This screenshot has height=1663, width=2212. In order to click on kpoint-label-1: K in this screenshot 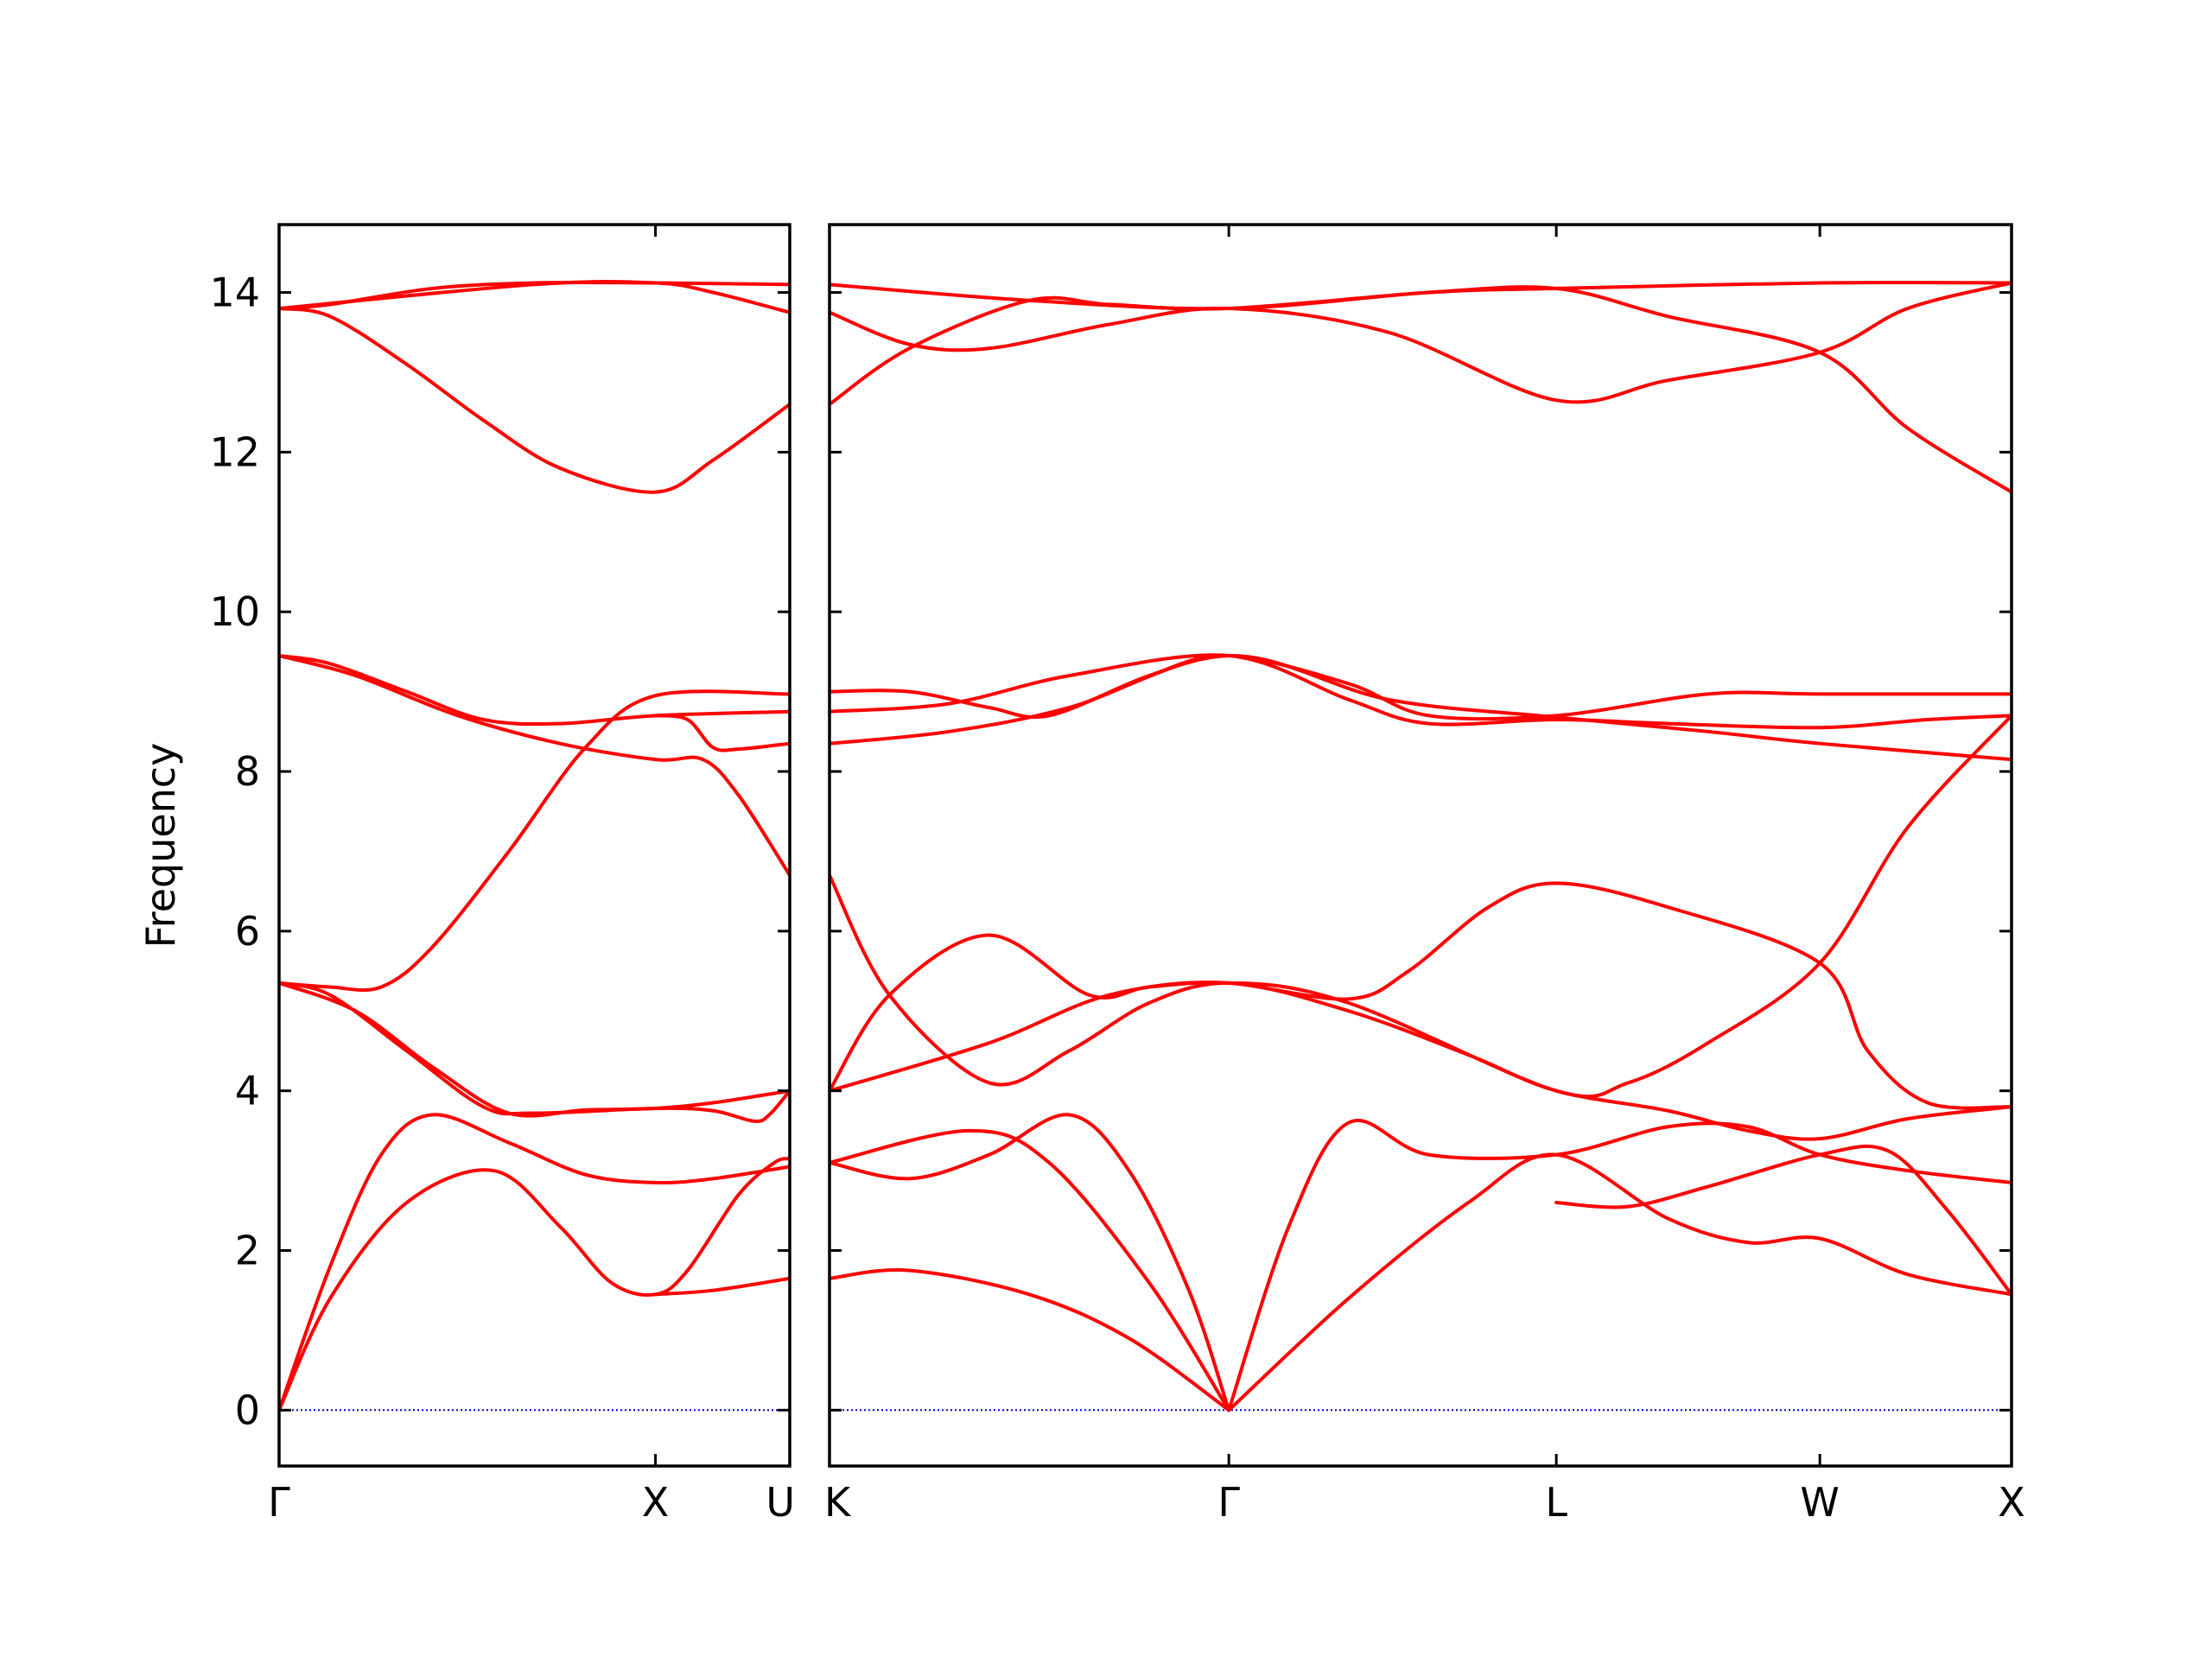, I will do `click(838, 1503)`.